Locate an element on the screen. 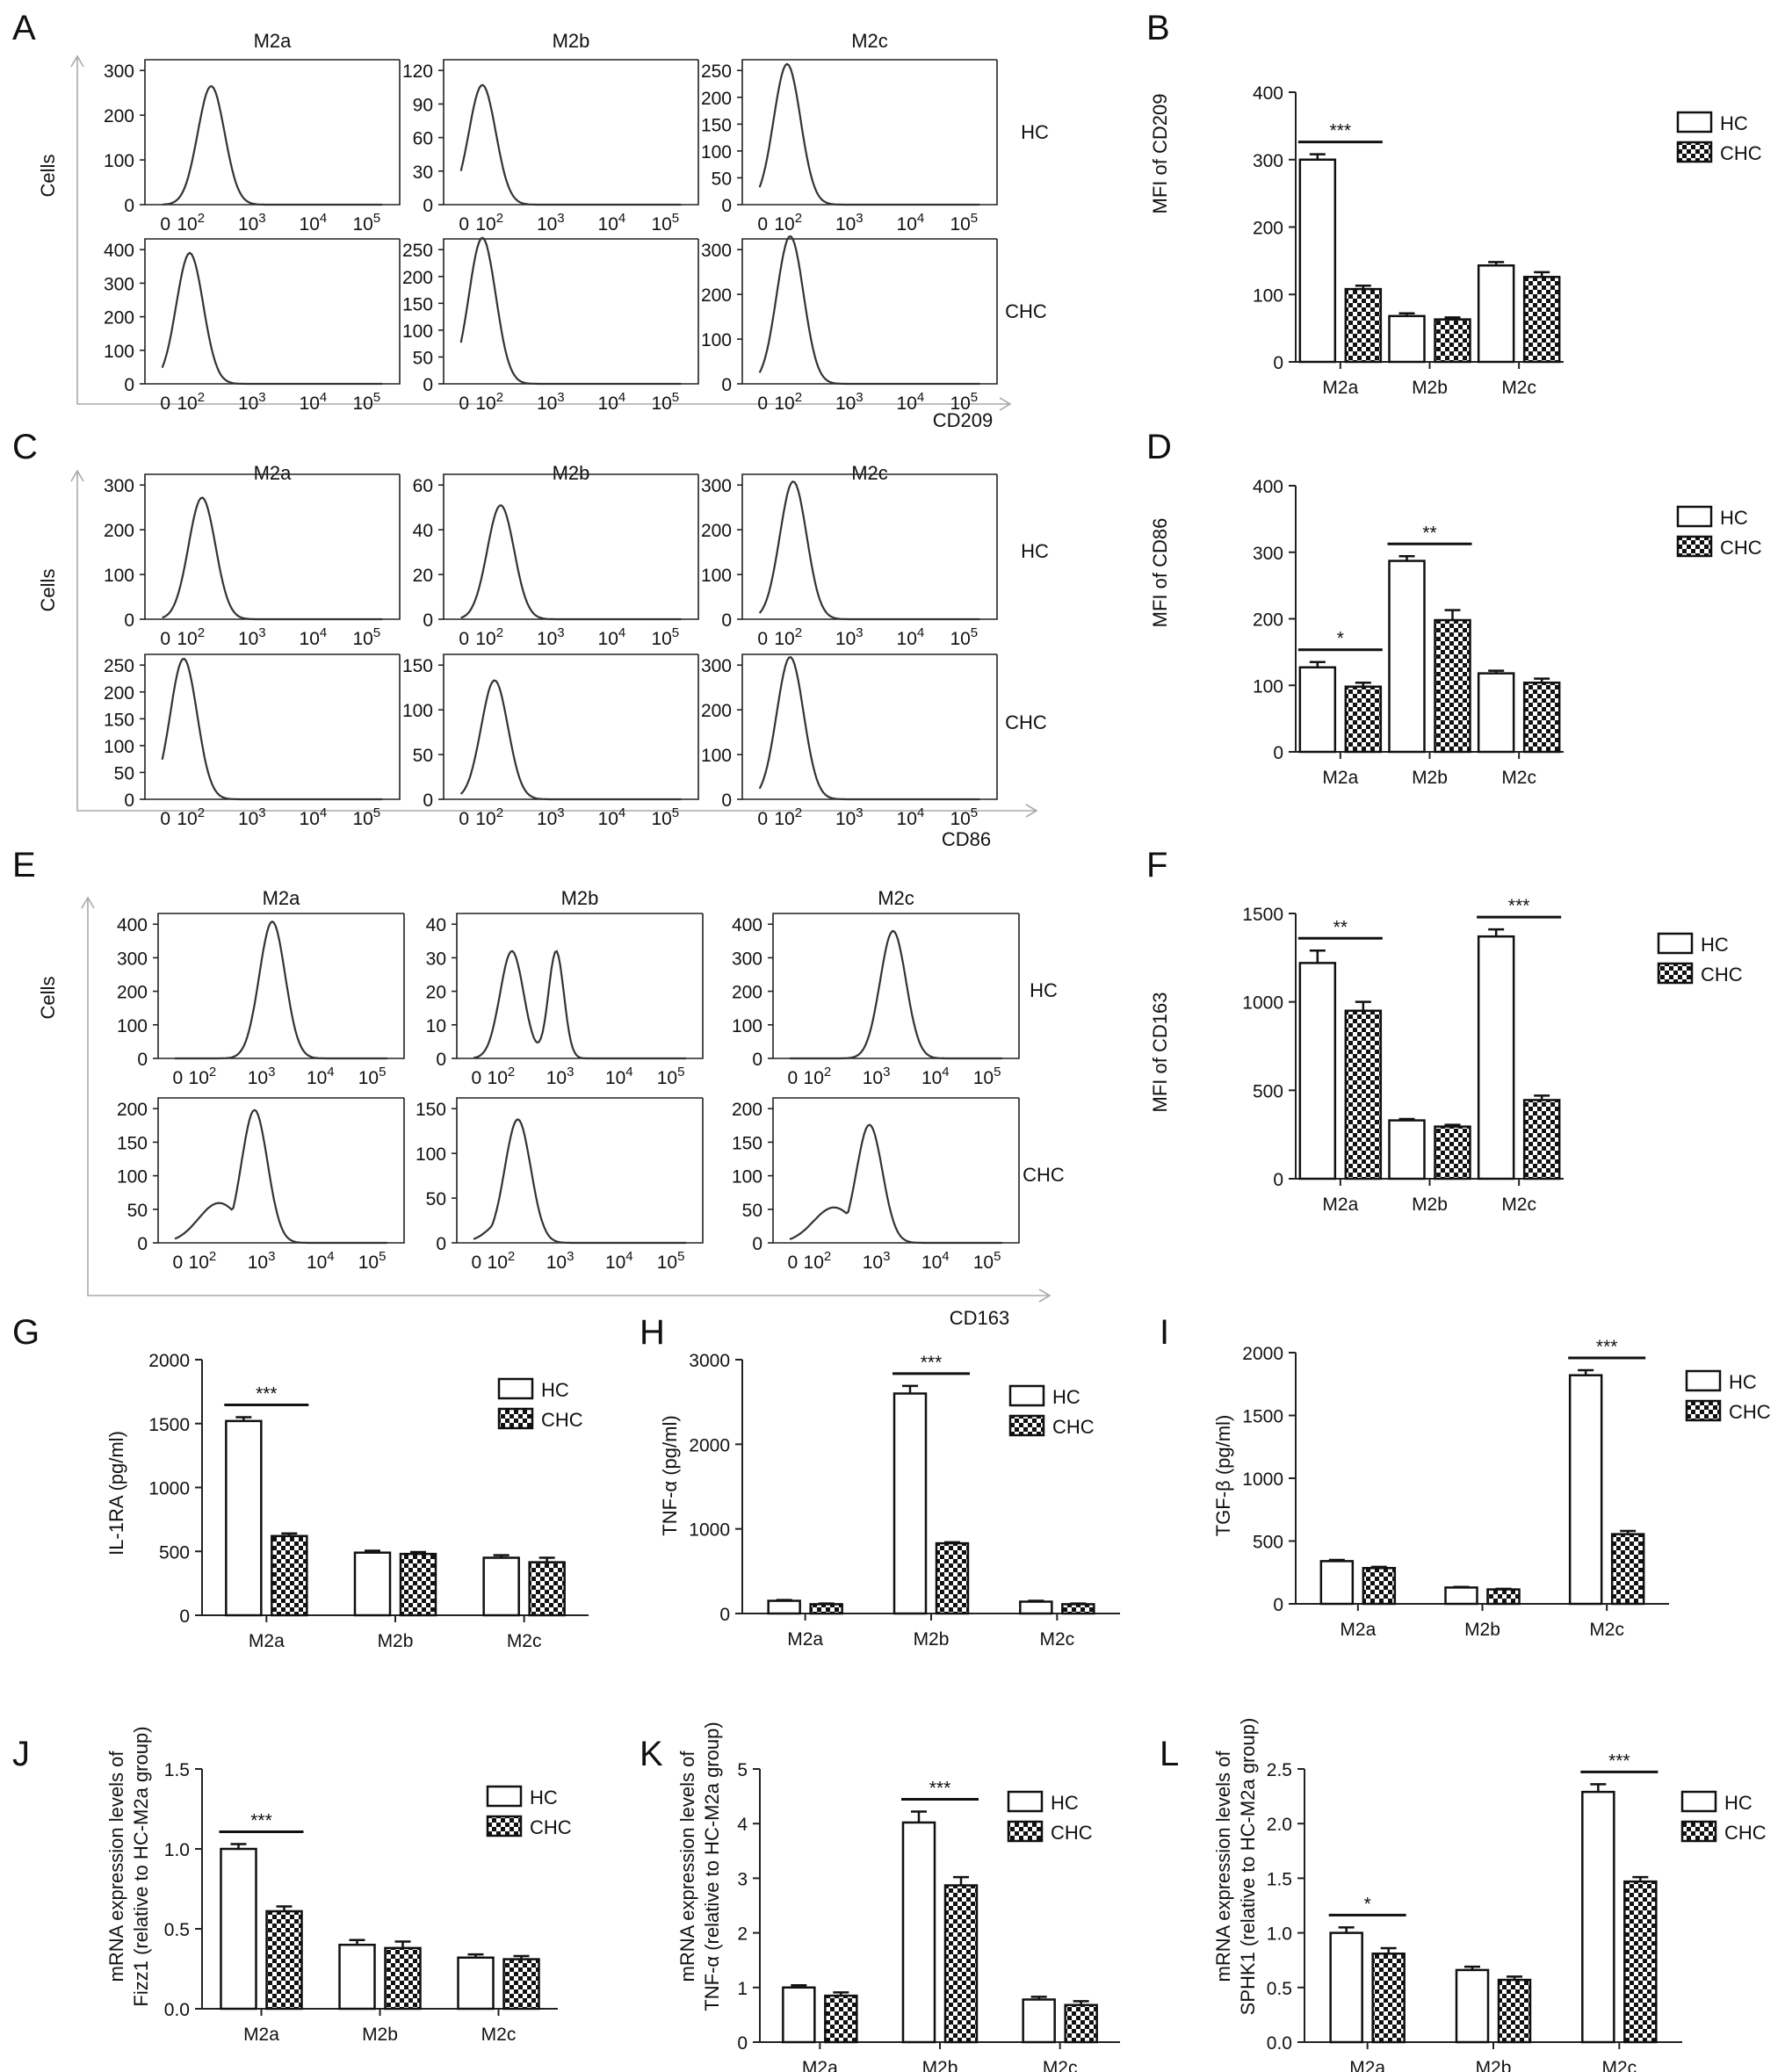  y-tick-label: 90 is located at coordinates (423, 105).